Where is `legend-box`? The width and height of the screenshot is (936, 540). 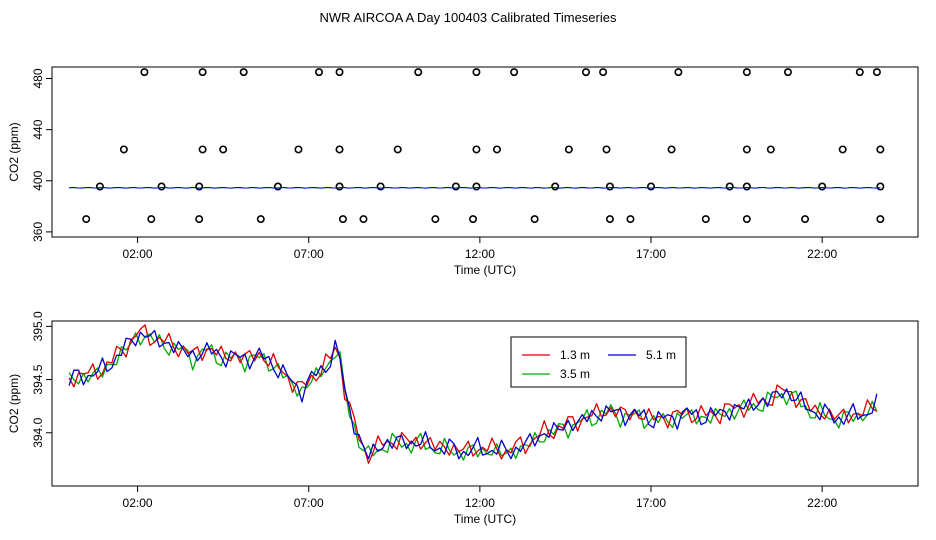
legend-box is located at coordinates (598, 362).